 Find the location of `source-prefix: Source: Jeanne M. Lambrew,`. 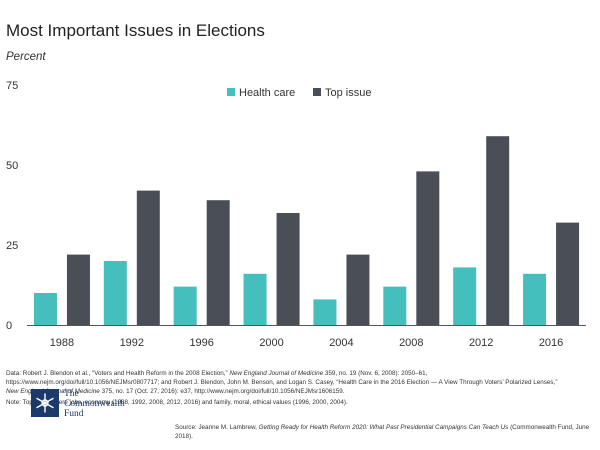

source-prefix: Source: Jeanne M. Lambrew, is located at coordinates (216, 427).